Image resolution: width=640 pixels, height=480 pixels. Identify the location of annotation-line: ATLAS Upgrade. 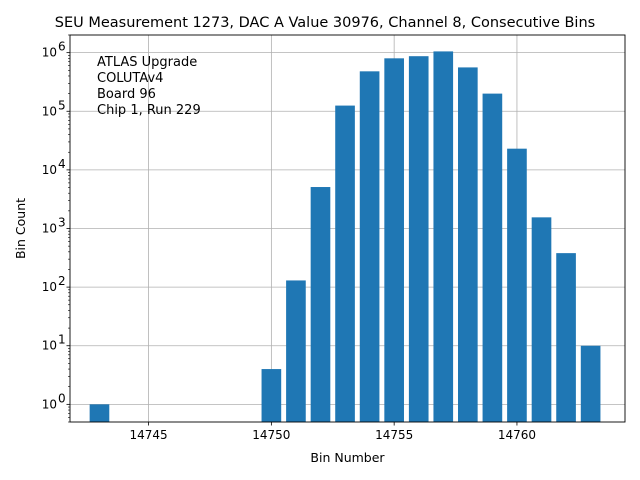
(147, 62).